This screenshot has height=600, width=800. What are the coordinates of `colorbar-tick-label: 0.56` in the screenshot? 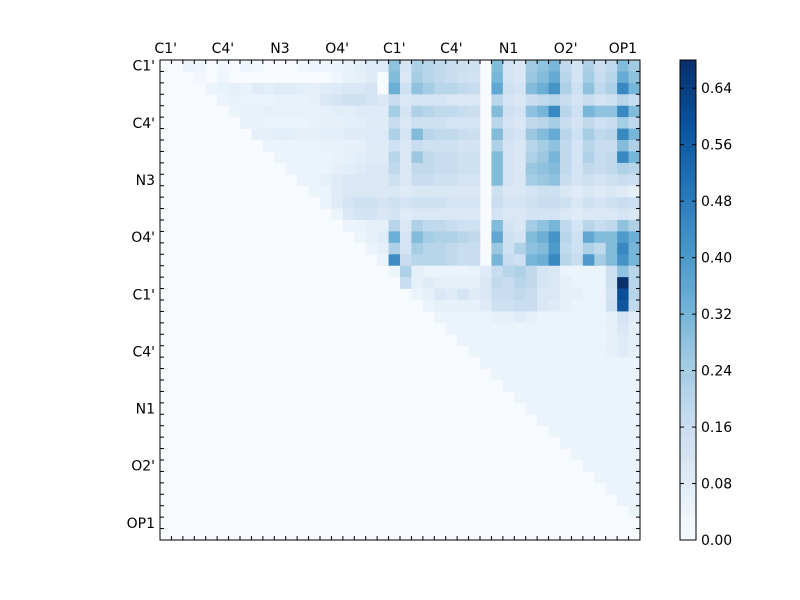 It's located at (716, 146).